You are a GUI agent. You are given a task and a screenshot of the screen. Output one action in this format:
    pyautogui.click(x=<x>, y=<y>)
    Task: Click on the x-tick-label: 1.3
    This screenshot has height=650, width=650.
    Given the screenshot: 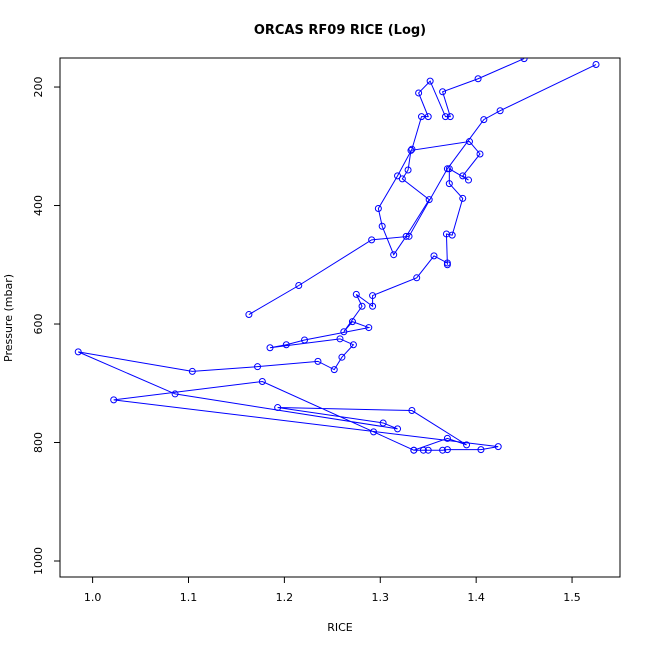 What is the action you would take?
    pyautogui.click(x=381, y=597)
    